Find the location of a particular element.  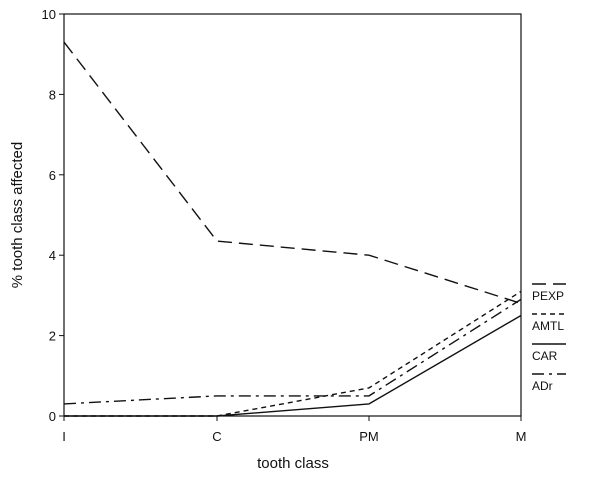

x-axis: I C PM M is located at coordinates (294, 430).